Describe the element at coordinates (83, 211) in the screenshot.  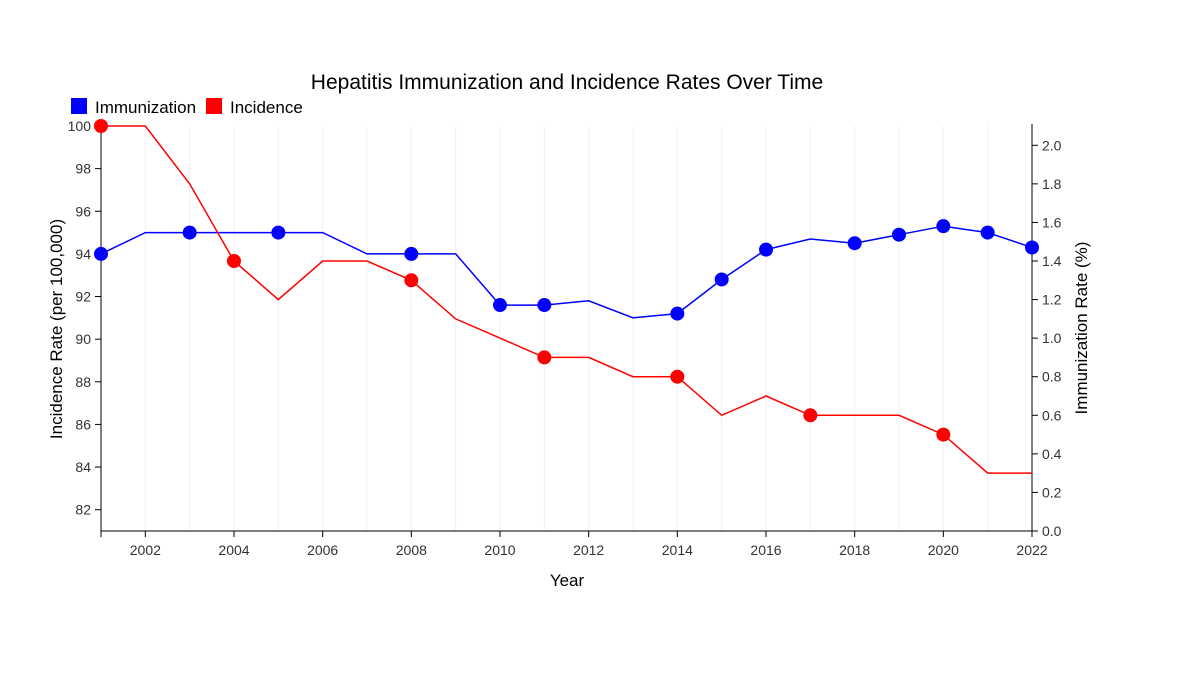
I see `left-tick-label: 96` at that location.